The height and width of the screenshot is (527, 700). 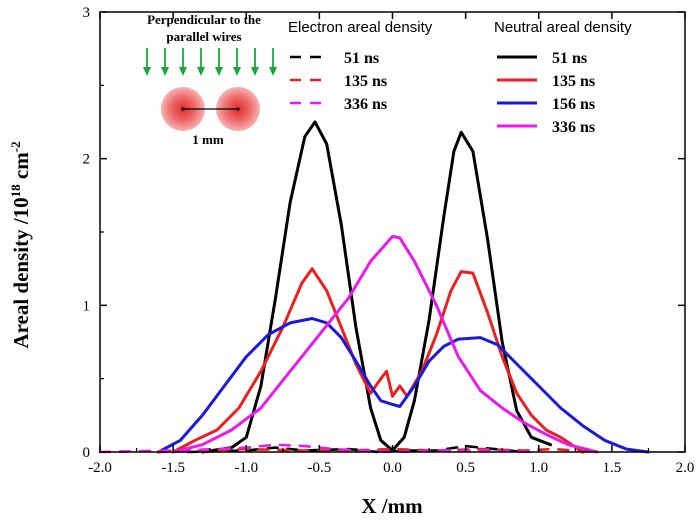 What do you see at coordinates (87, 13) in the screenshot?
I see `y-tick-label: 3` at bounding box center [87, 13].